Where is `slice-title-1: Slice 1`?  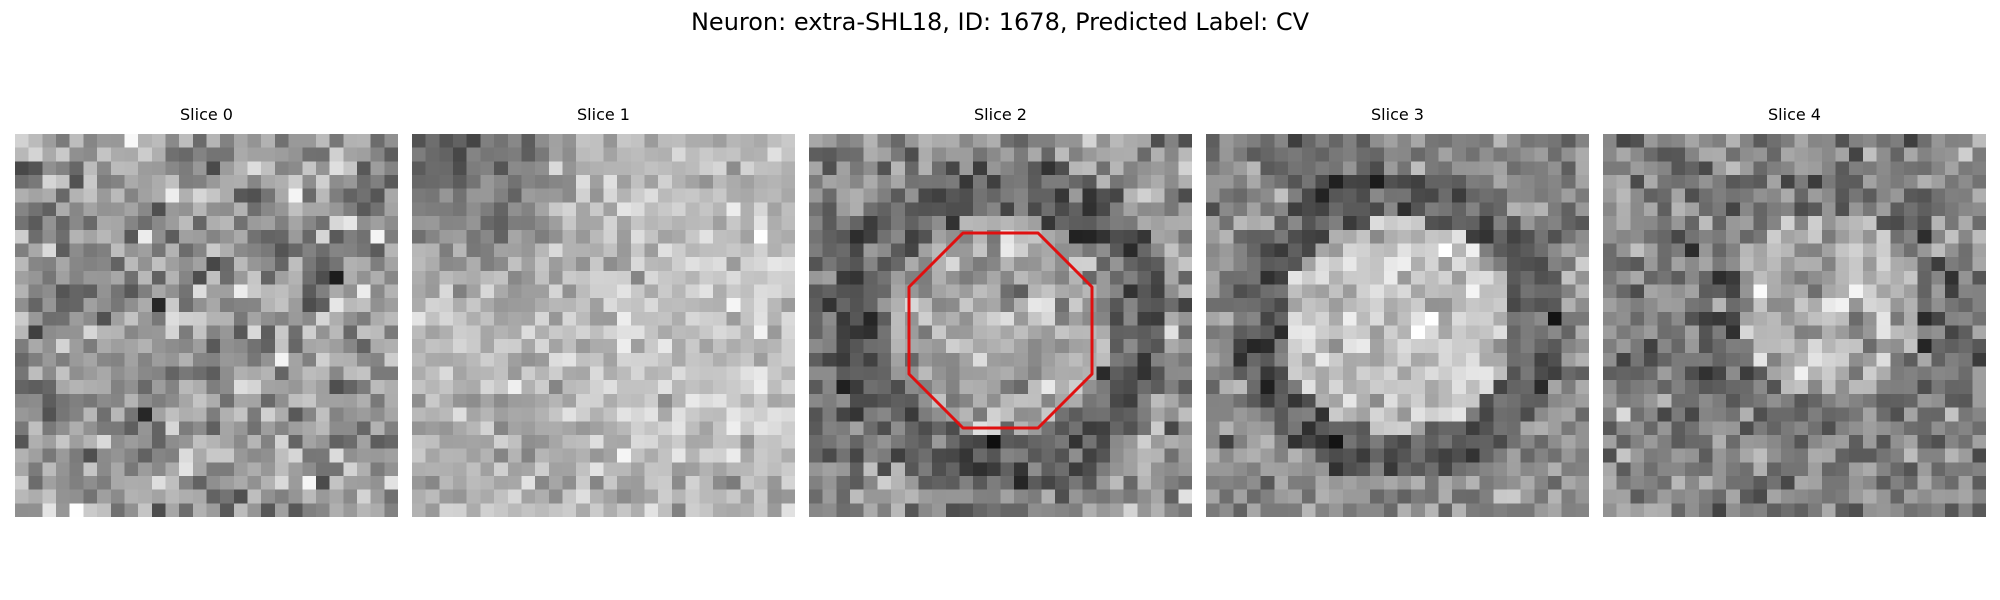
slice-title-1: Slice 1 is located at coordinates (603, 114).